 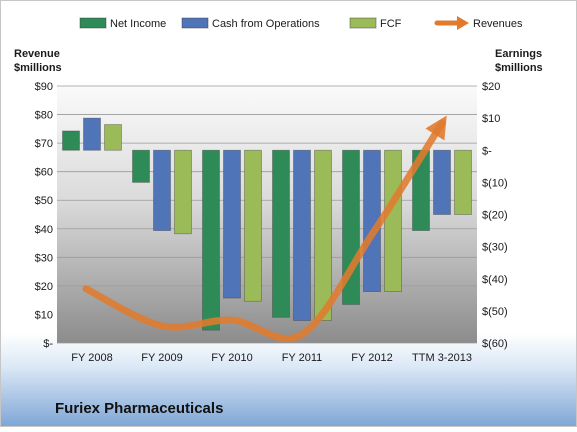 What do you see at coordinates (495, 344) in the screenshot?
I see `right-tick-label: $(60)` at bounding box center [495, 344].